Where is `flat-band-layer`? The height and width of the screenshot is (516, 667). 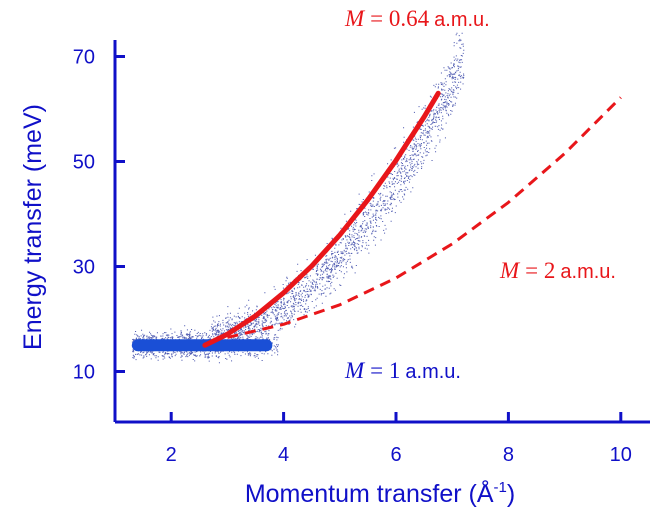
flat-band-layer is located at coordinates (202, 345).